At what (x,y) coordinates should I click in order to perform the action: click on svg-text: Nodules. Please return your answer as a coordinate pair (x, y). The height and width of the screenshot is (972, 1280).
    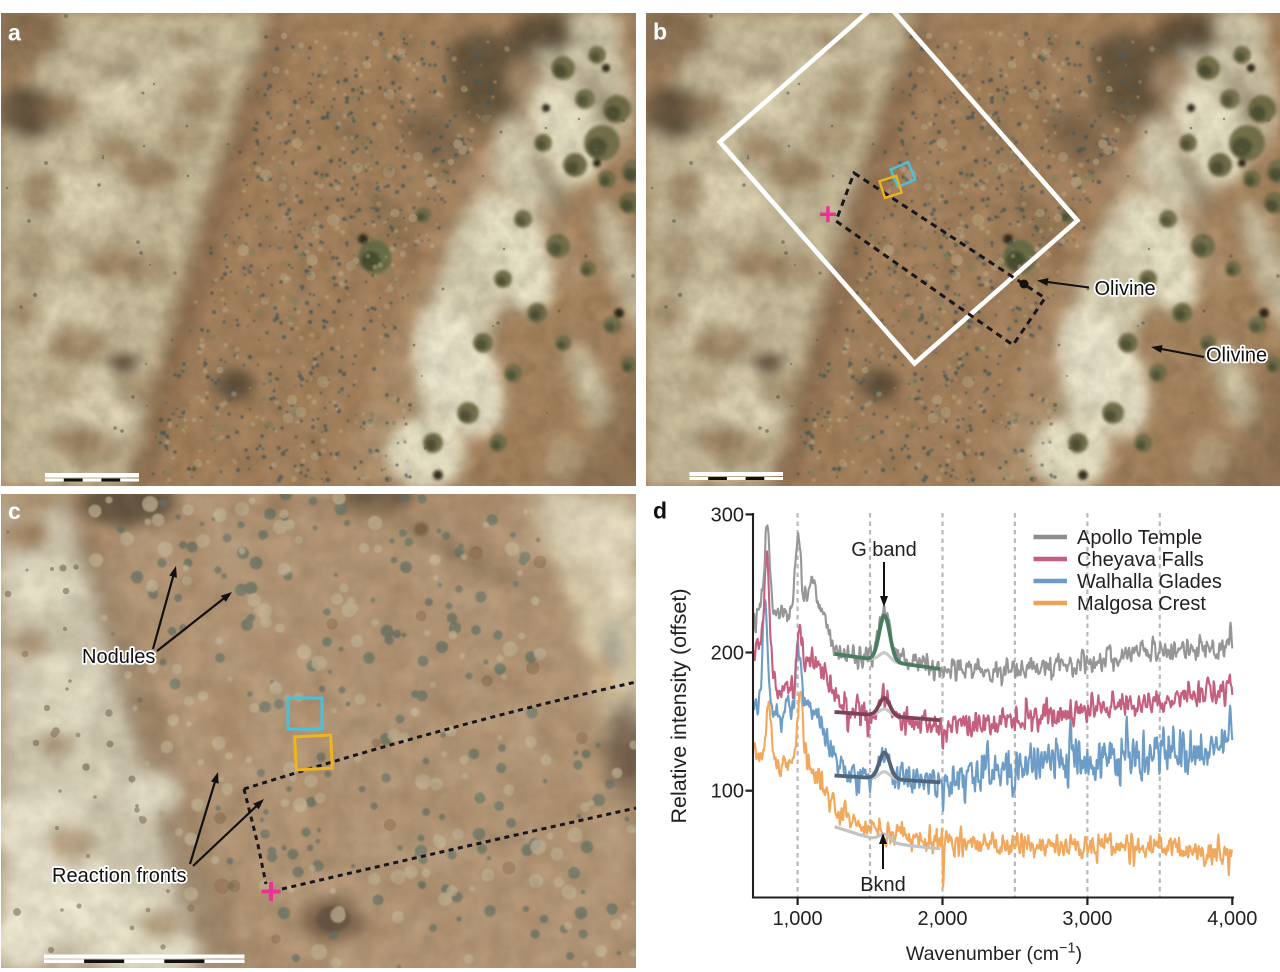
    Looking at the image, I should click on (118, 657).